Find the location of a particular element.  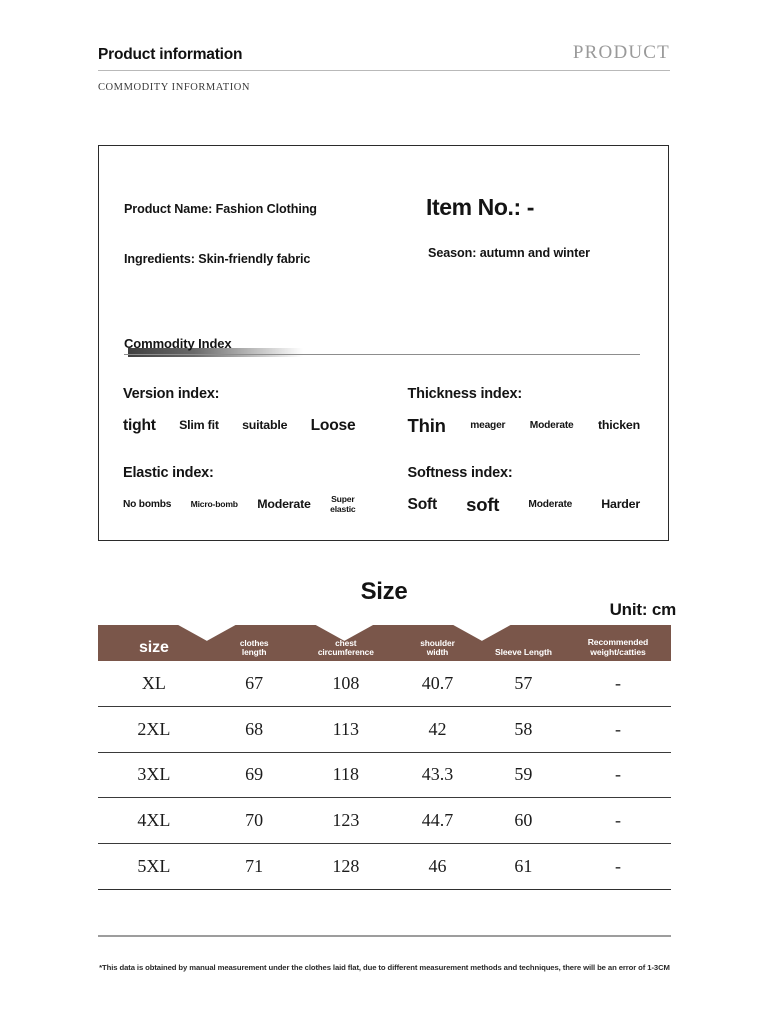

size-table-column-header: size is located at coordinates (153, 647).